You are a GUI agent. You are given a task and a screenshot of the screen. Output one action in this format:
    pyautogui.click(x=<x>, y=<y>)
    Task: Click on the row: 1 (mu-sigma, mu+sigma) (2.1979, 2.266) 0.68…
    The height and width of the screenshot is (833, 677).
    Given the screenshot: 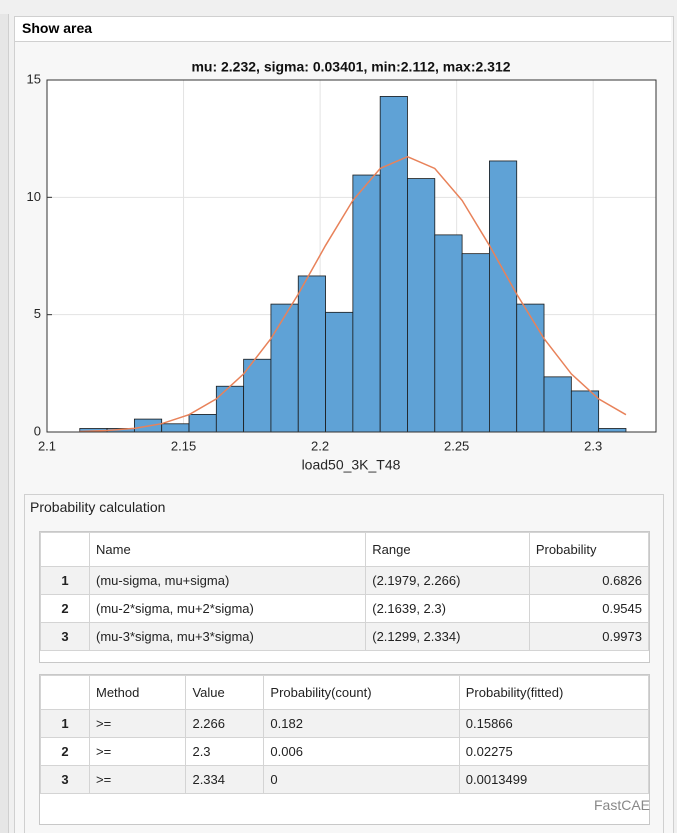 What is the action you would take?
    pyautogui.click(x=345, y=580)
    